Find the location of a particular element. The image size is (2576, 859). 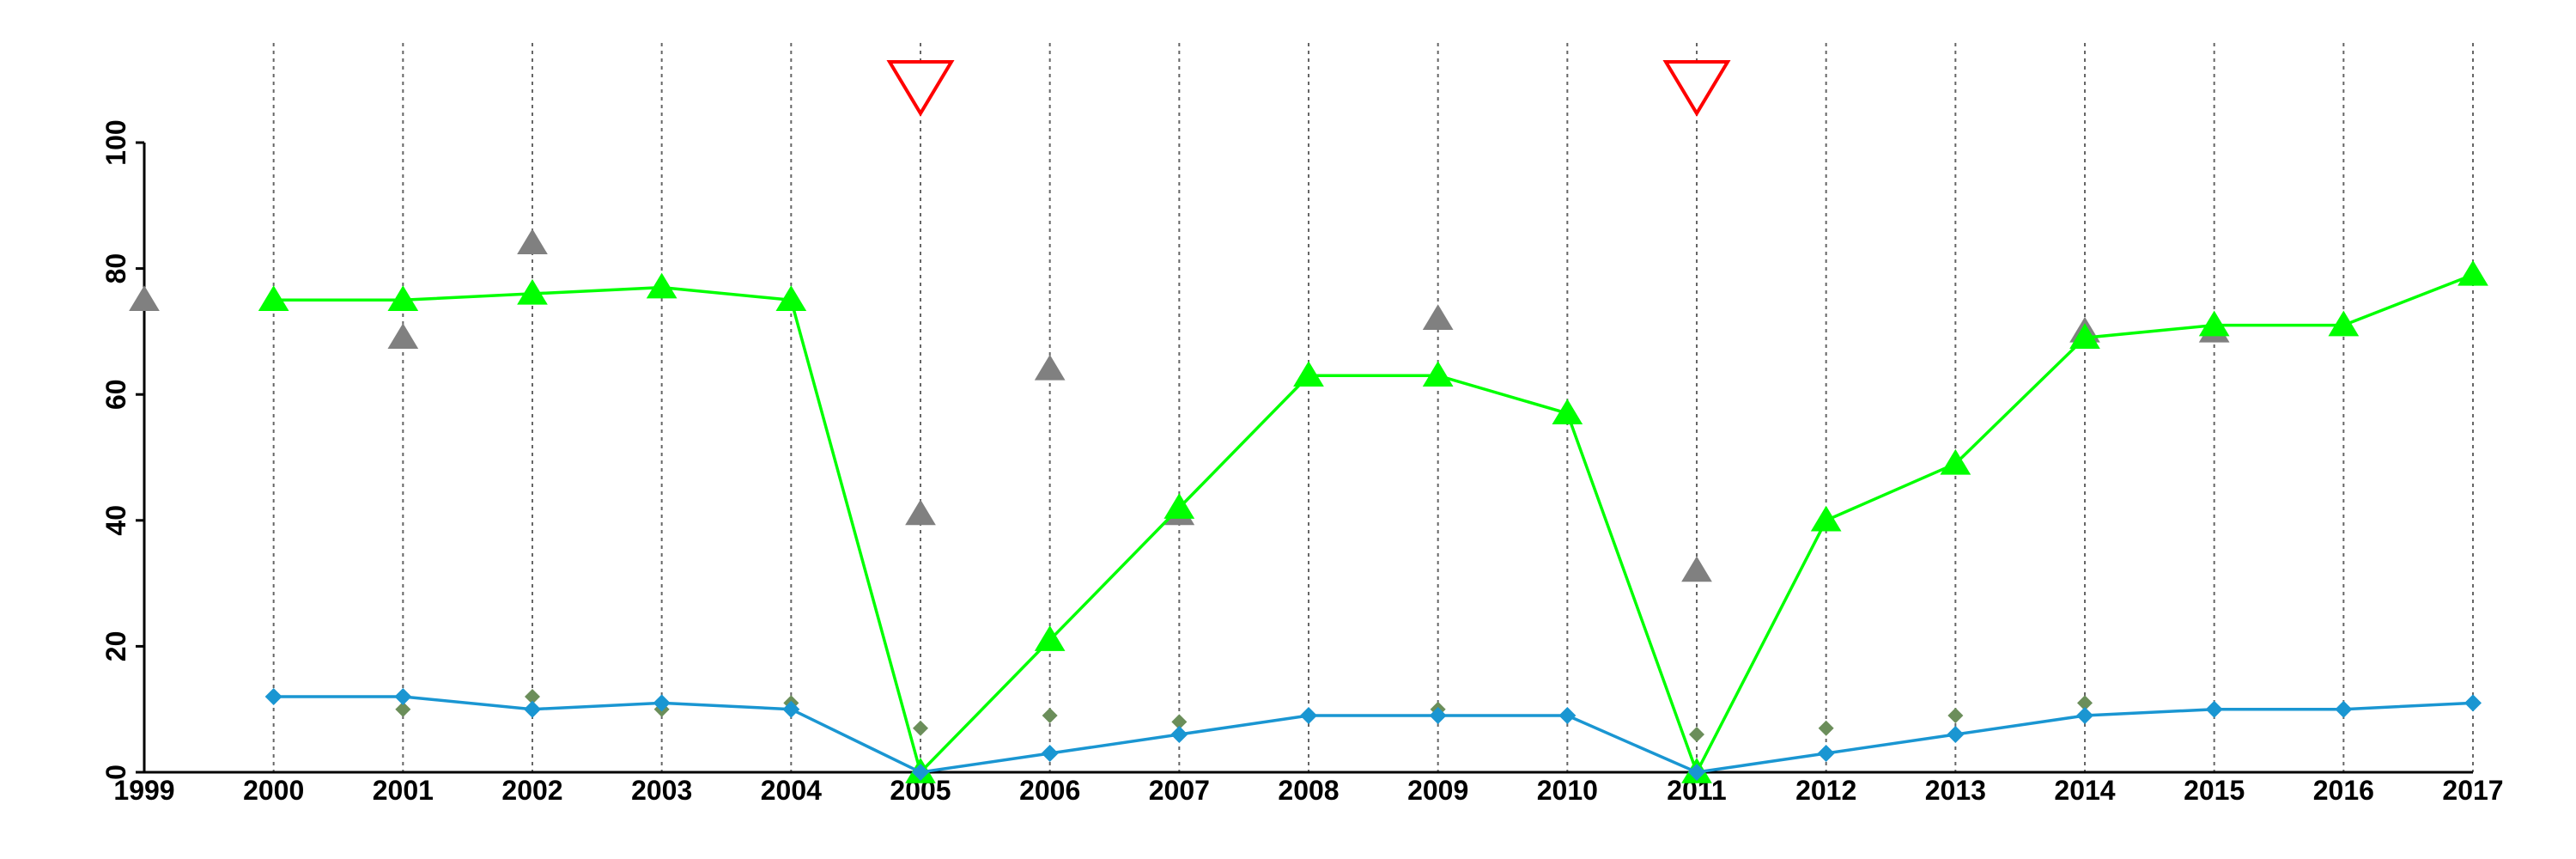

x-tick-label: 2009 is located at coordinates (1437, 791).